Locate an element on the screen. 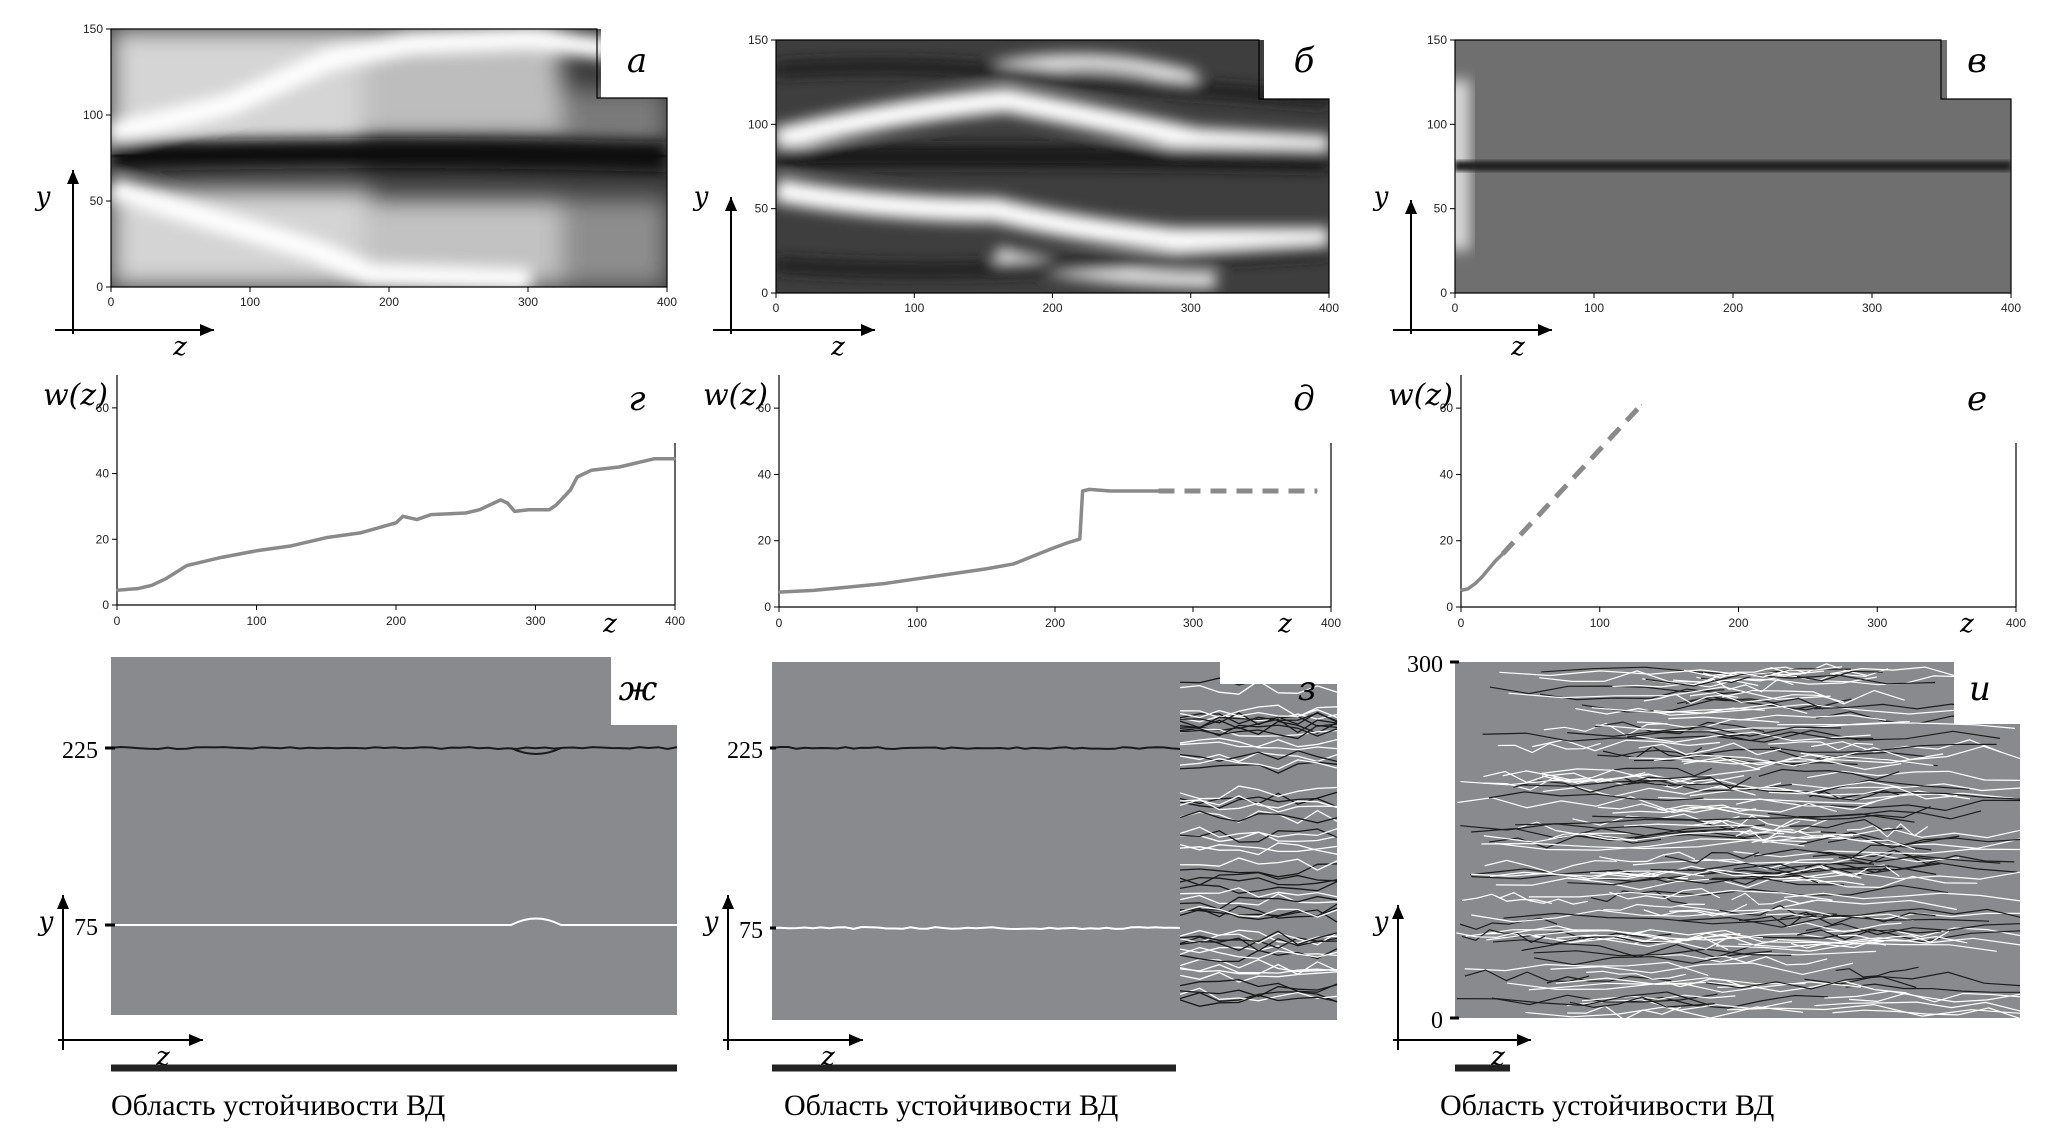 This screenshot has height=1134, width=2067. z-axis-arrowhead is located at coordinates (856, 1040).